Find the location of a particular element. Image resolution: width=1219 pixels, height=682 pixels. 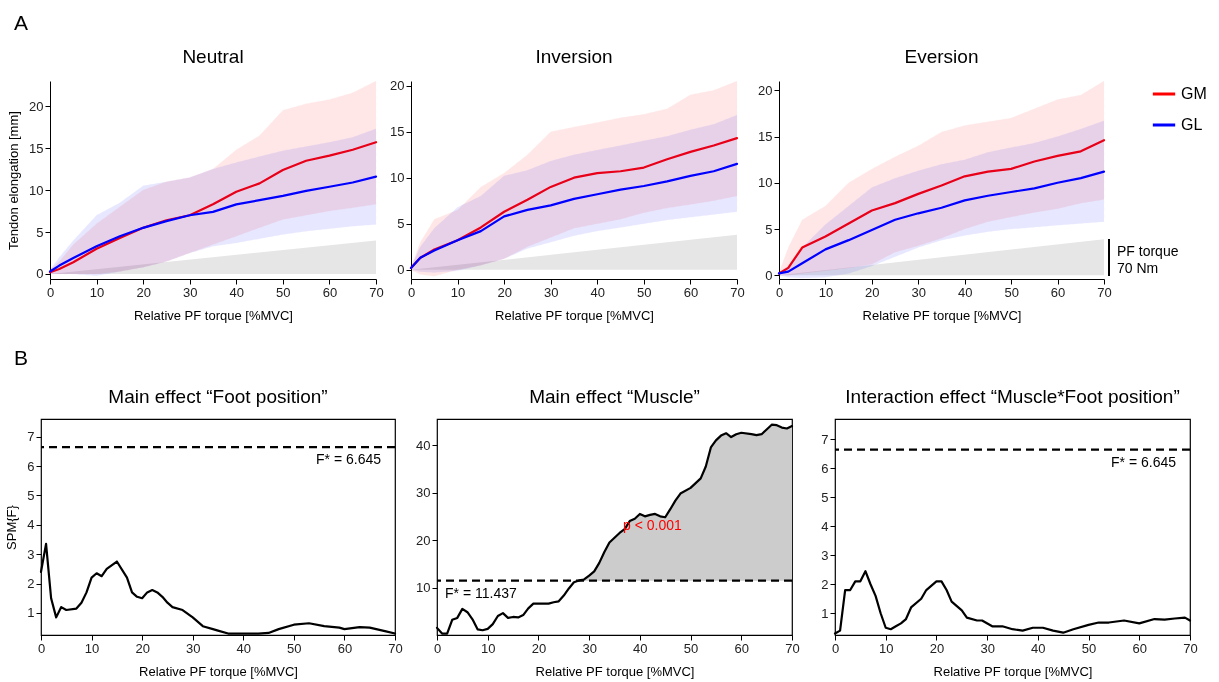

chart-title: Interaction effect “Muscle*Foot position” is located at coordinates (1012, 396).